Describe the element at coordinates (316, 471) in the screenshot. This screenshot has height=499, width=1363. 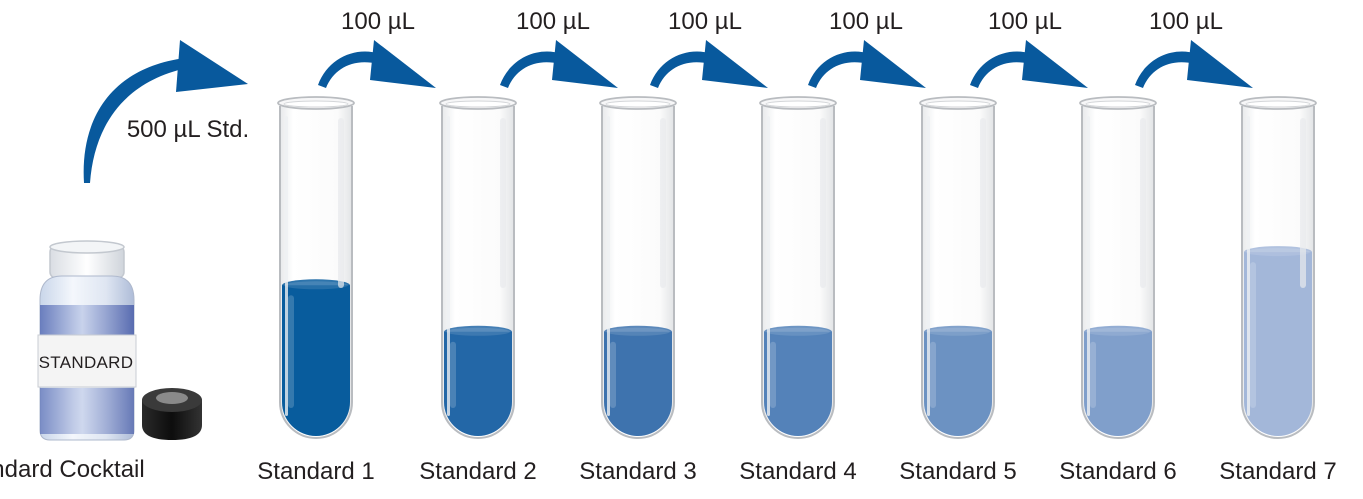
I see `tube-label-1: Standard 1` at that location.